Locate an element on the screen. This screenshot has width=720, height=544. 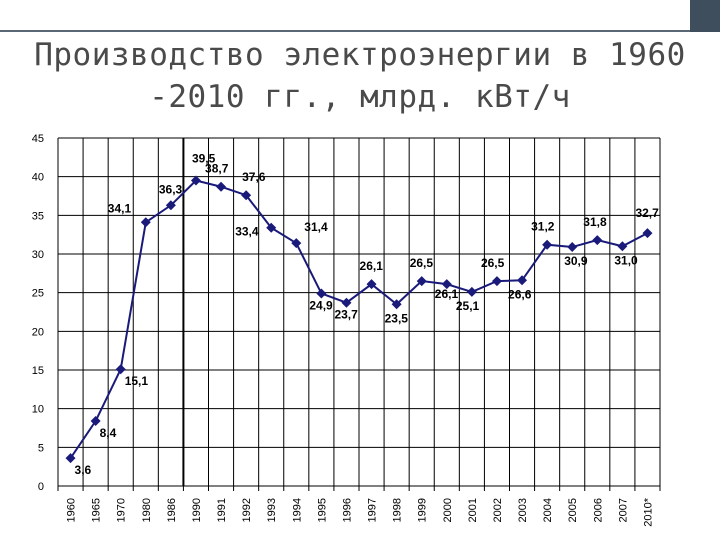
y-tick-label: 10 is located at coordinates (38, 410).